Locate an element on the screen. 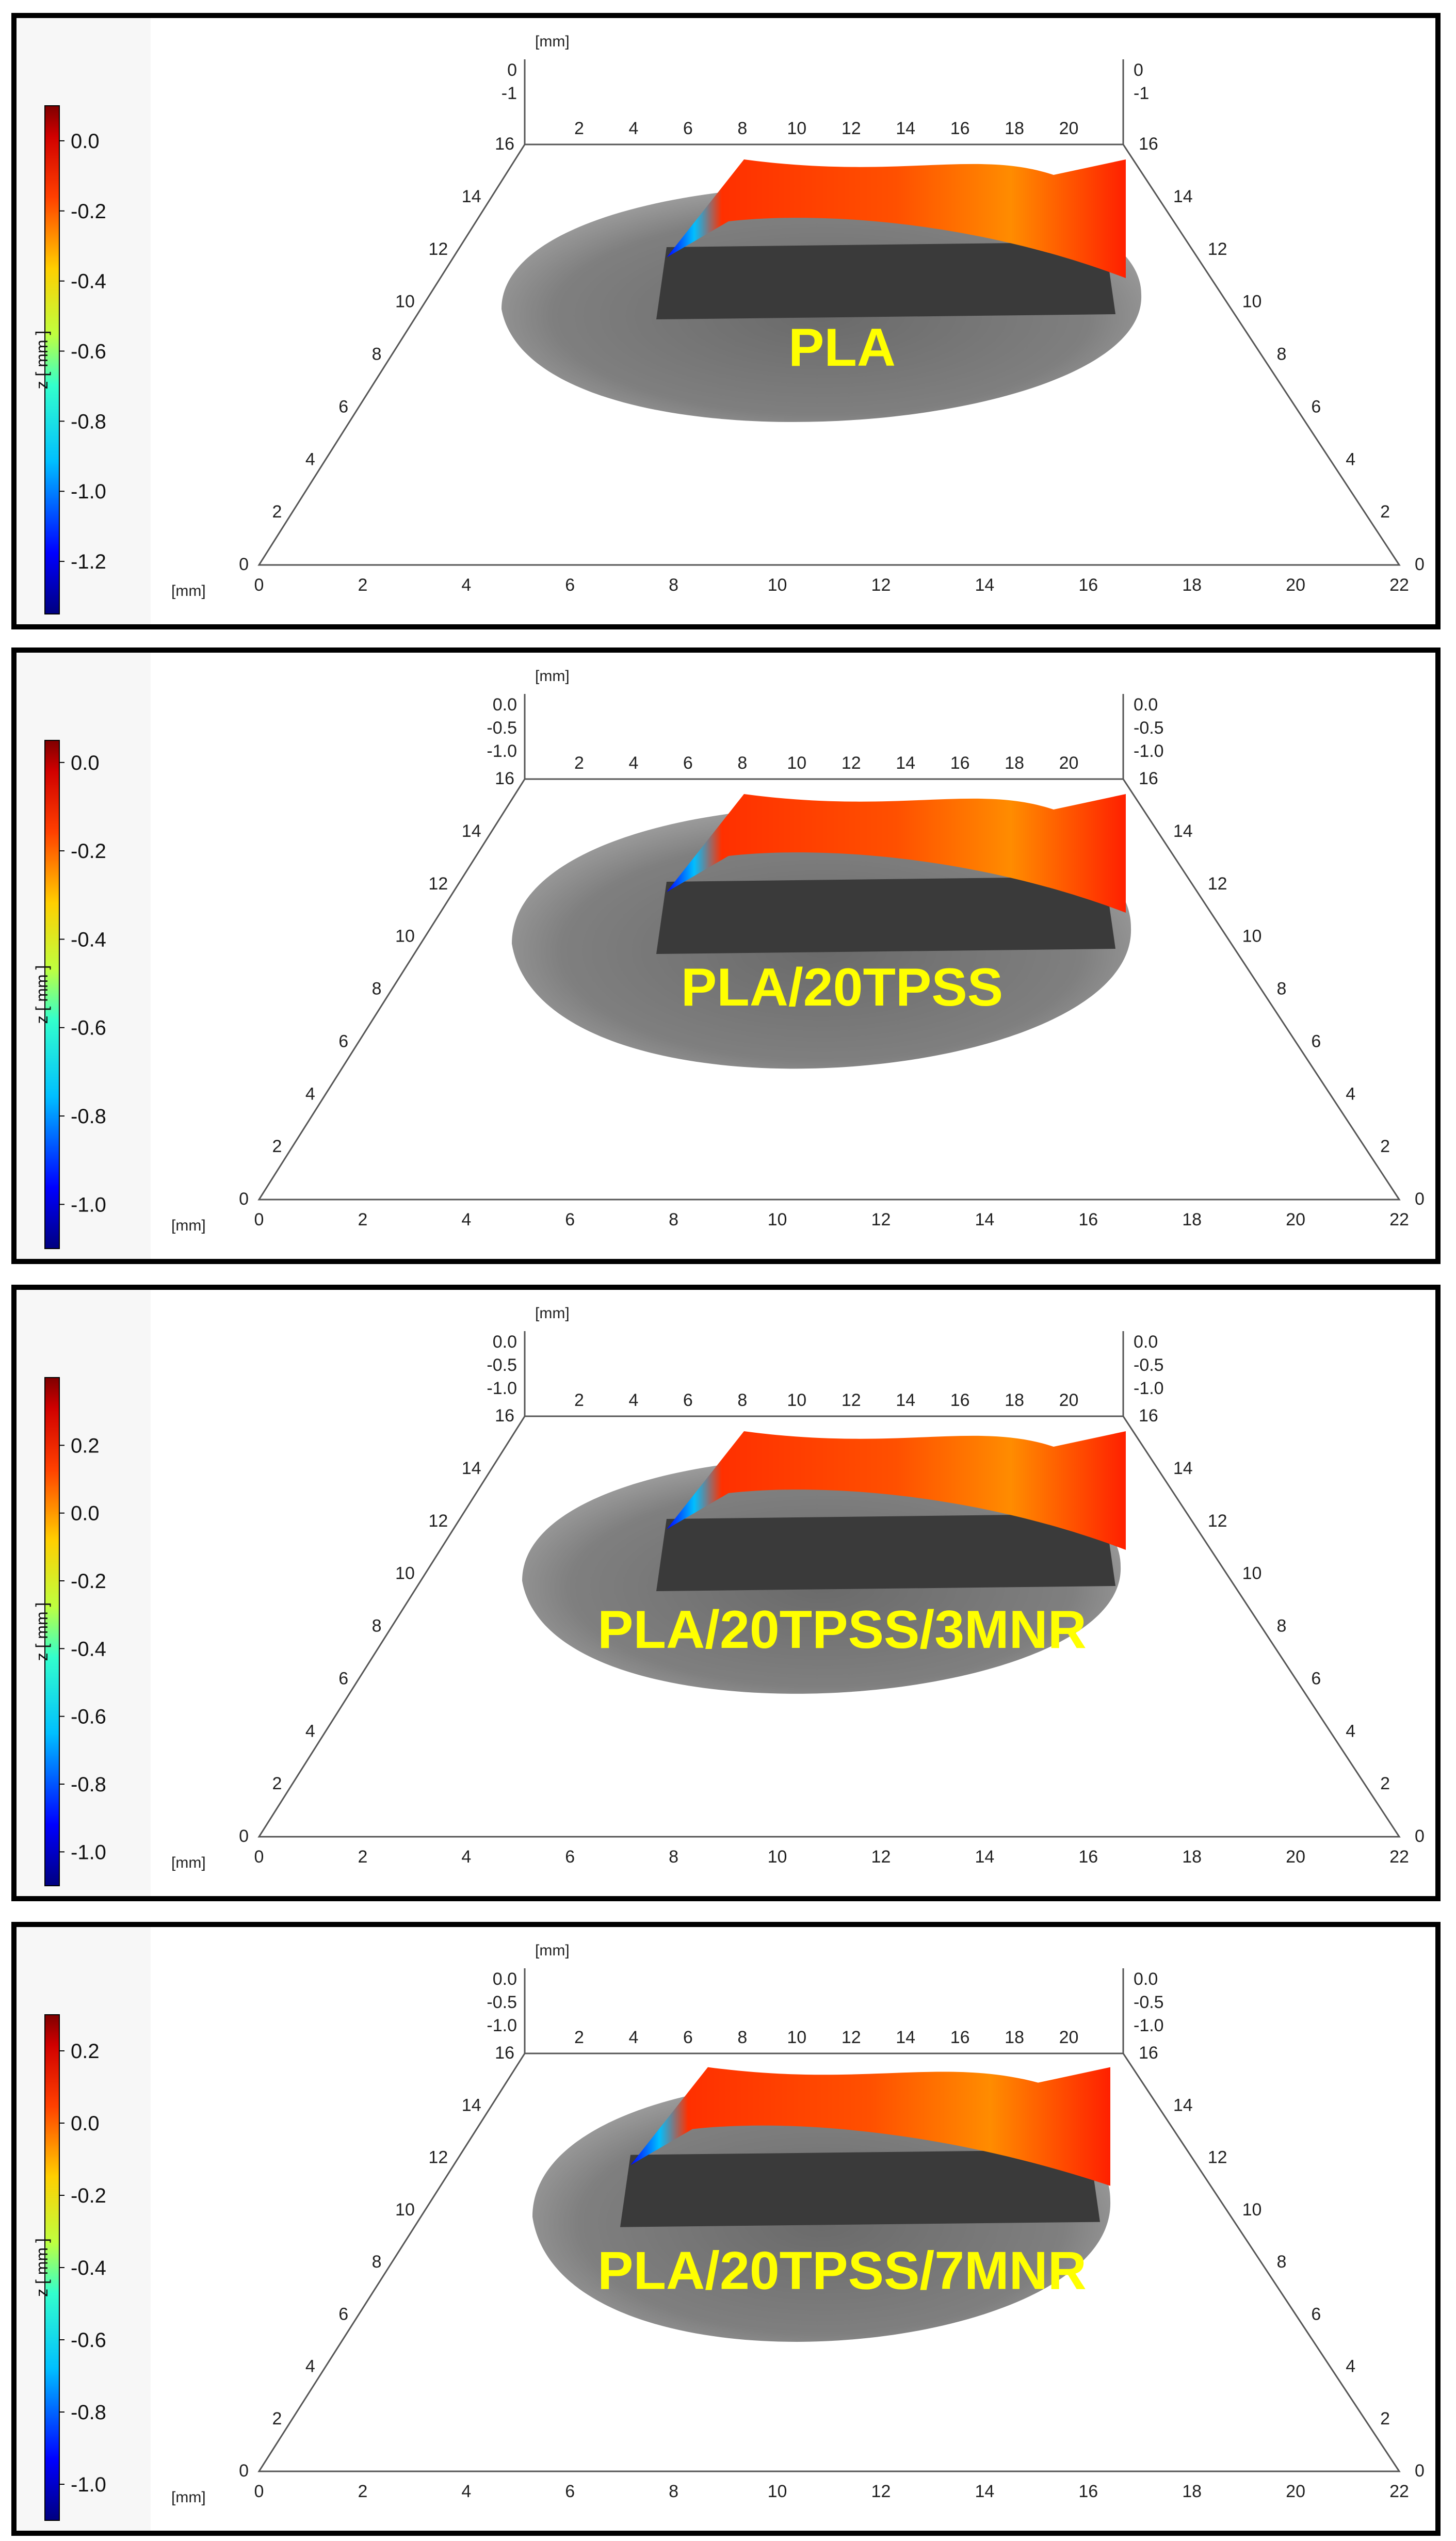 The image size is (1456, 2541). y-tick-left: 0 is located at coordinates (244, 564).